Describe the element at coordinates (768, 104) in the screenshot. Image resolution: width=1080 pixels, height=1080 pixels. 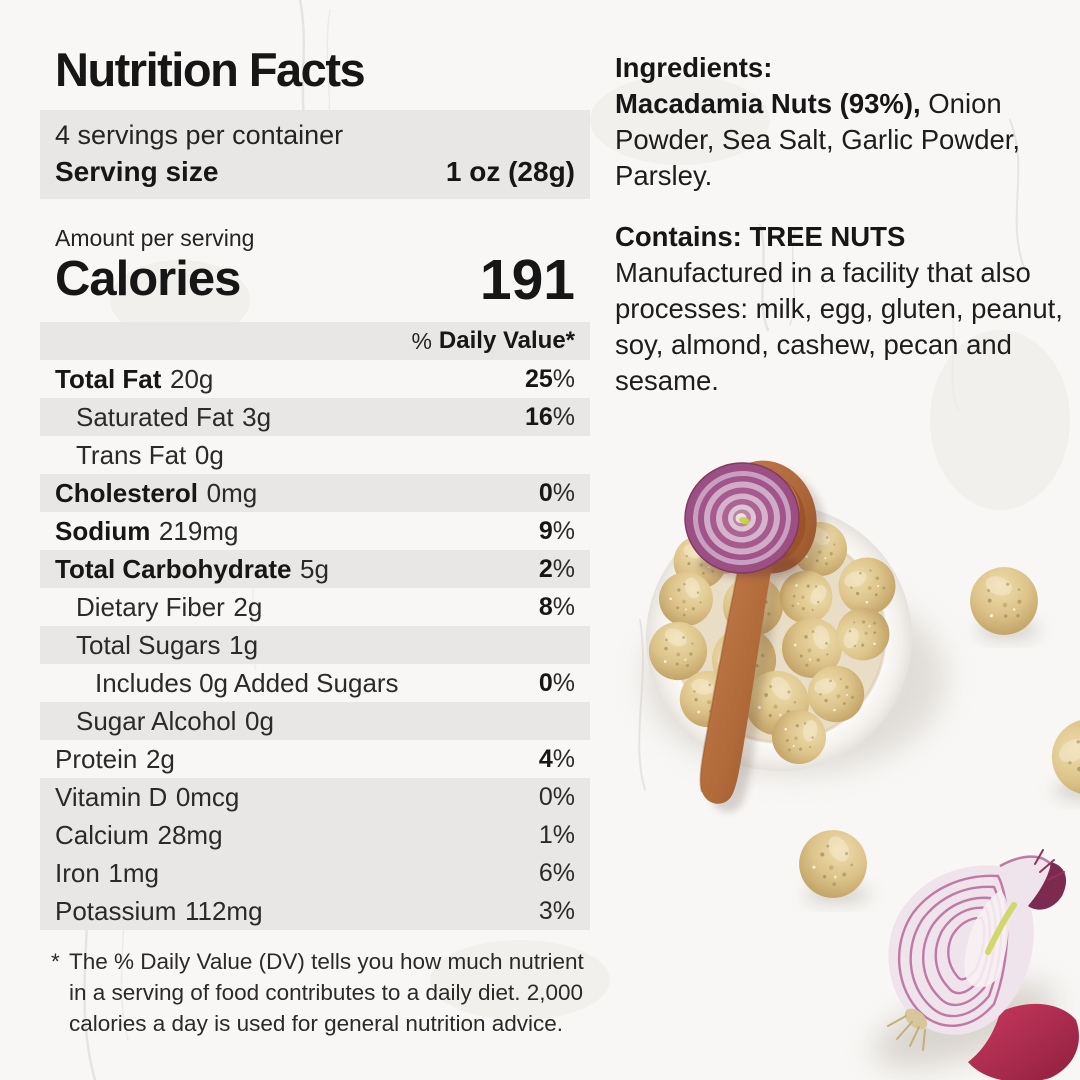
I see `ingredients-main-item: Macadamia Nuts (93%),` at that location.